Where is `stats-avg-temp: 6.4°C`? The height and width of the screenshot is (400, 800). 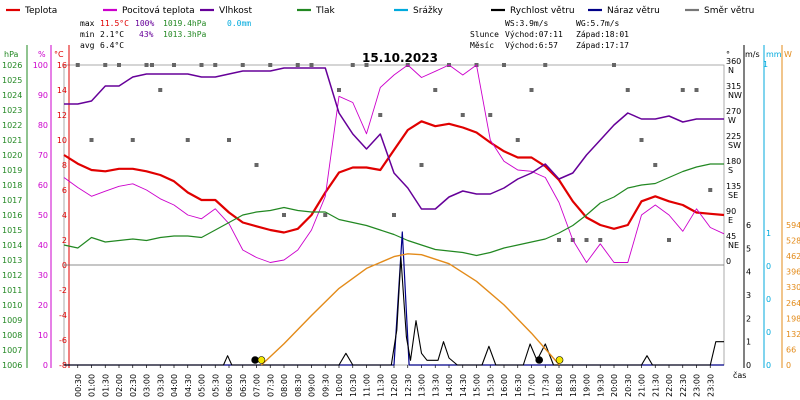 stats-avg-temp: 6.4°C is located at coordinates (112, 45).